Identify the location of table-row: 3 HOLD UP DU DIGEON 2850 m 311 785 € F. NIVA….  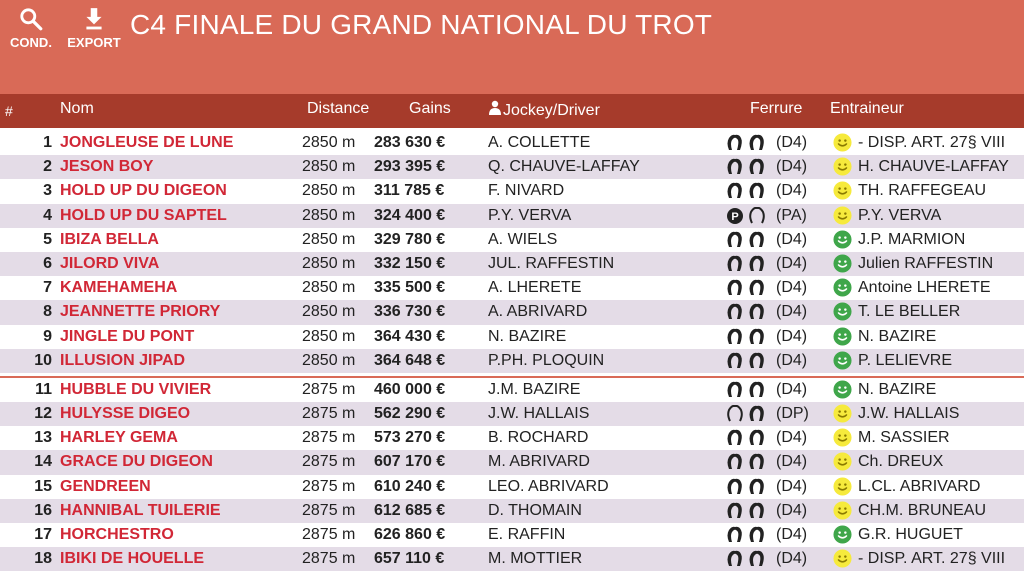
(512, 191).